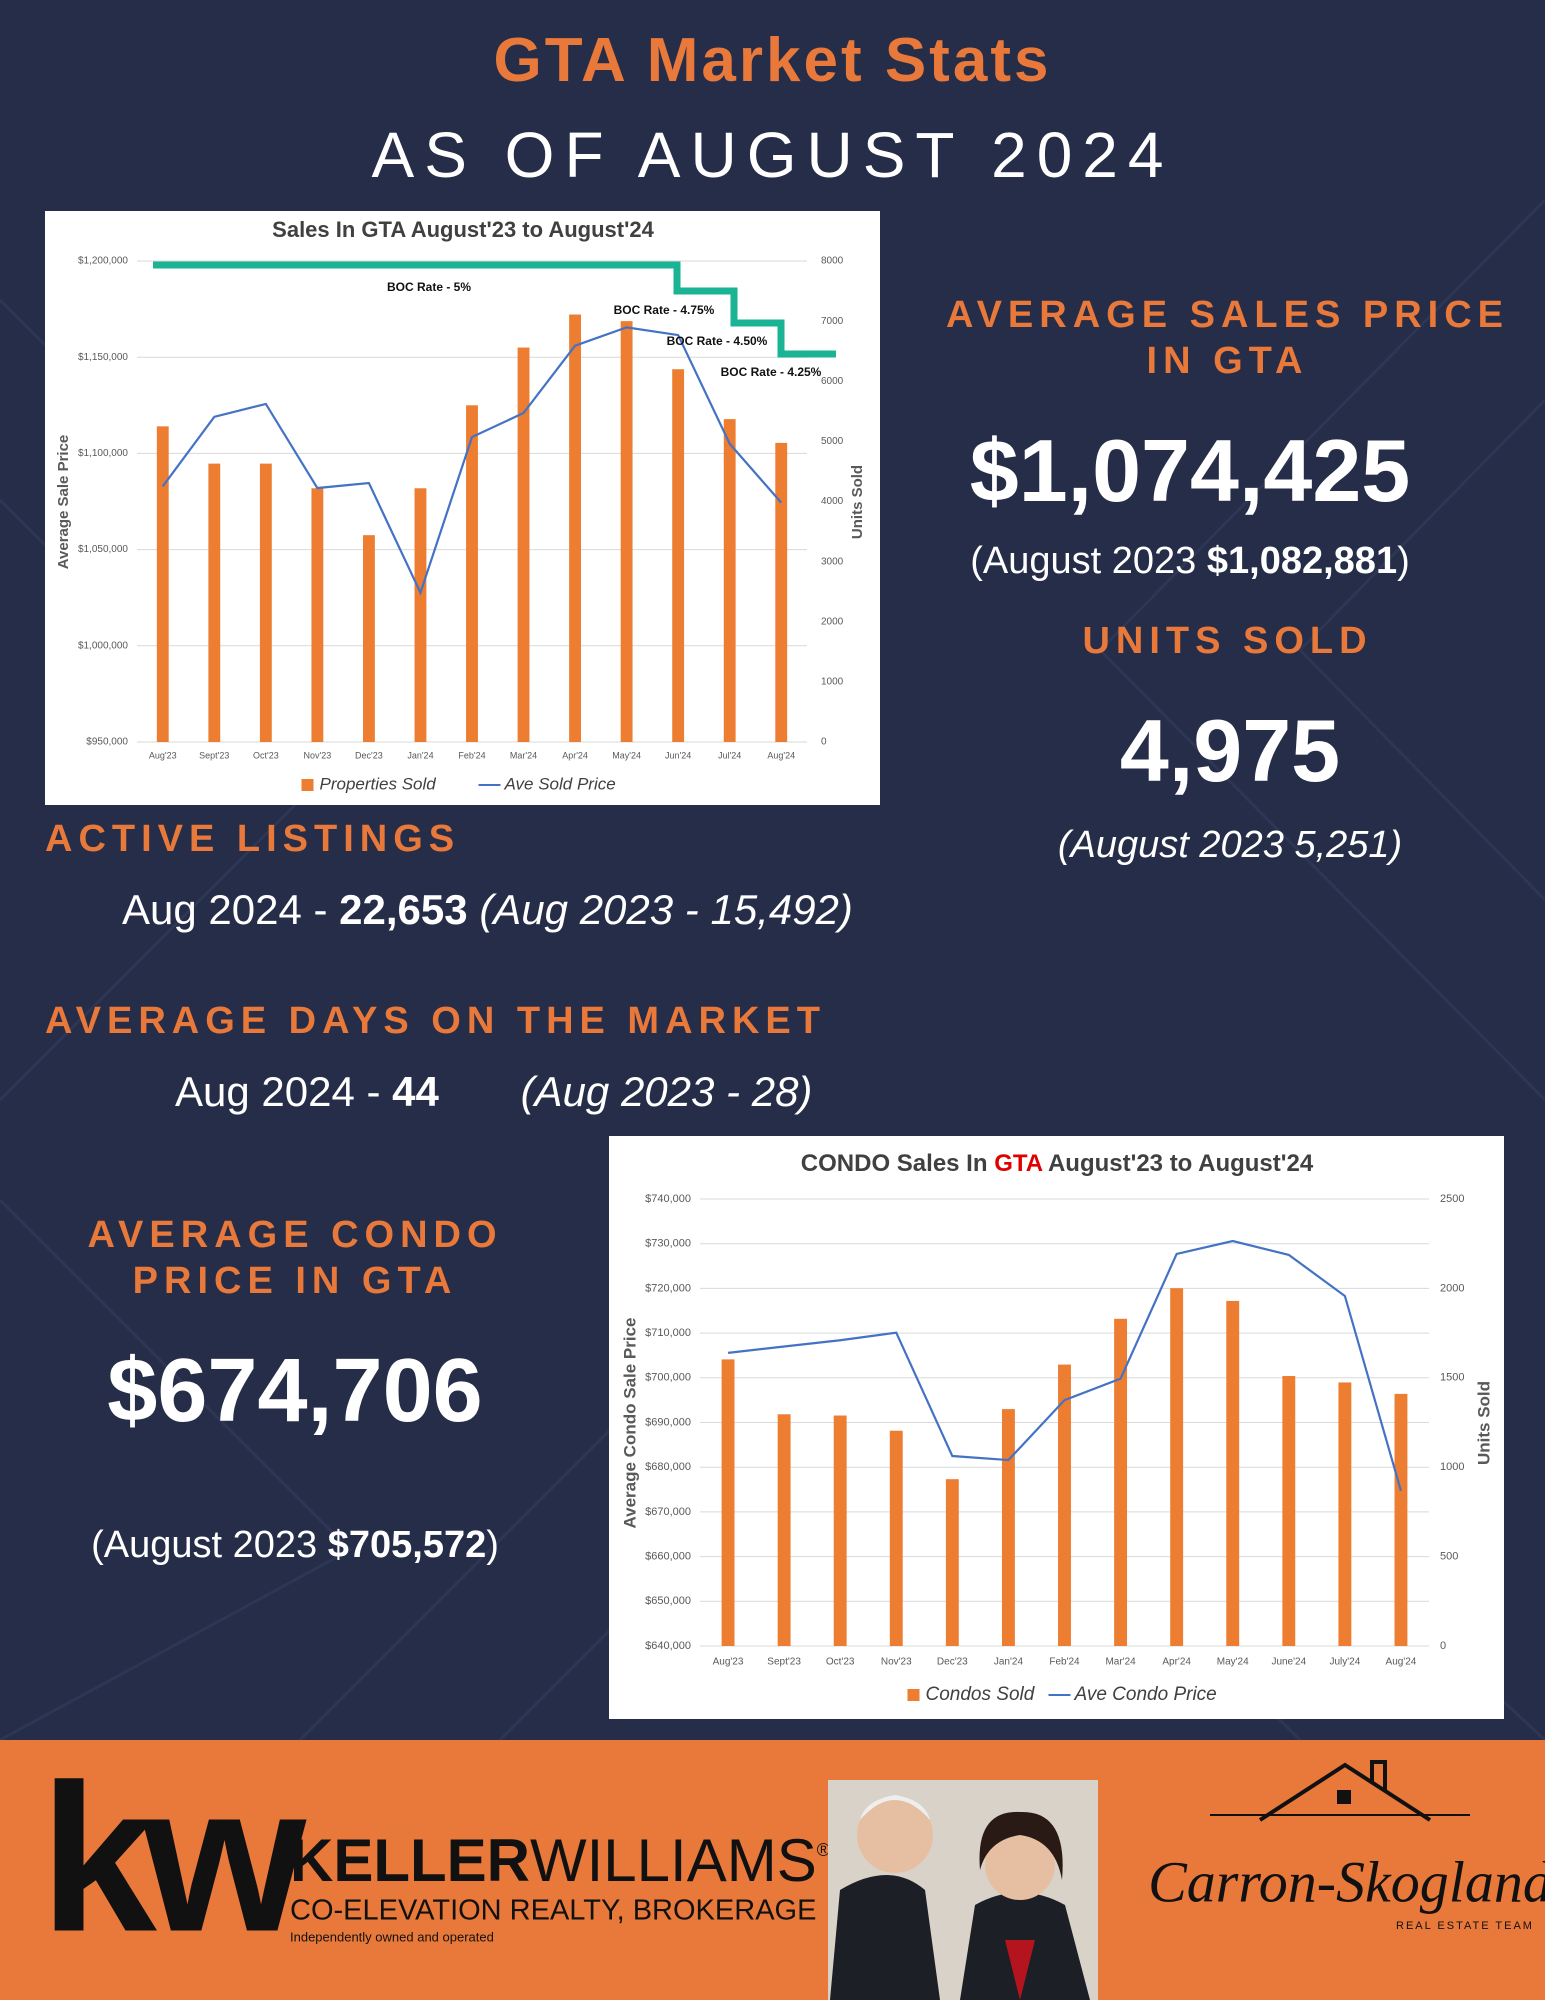 Image resolution: width=1545 pixels, height=2000 pixels. Describe the element at coordinates (369, 755) in the screenshot. I see `x-tick-label: Dec'23` at that location.